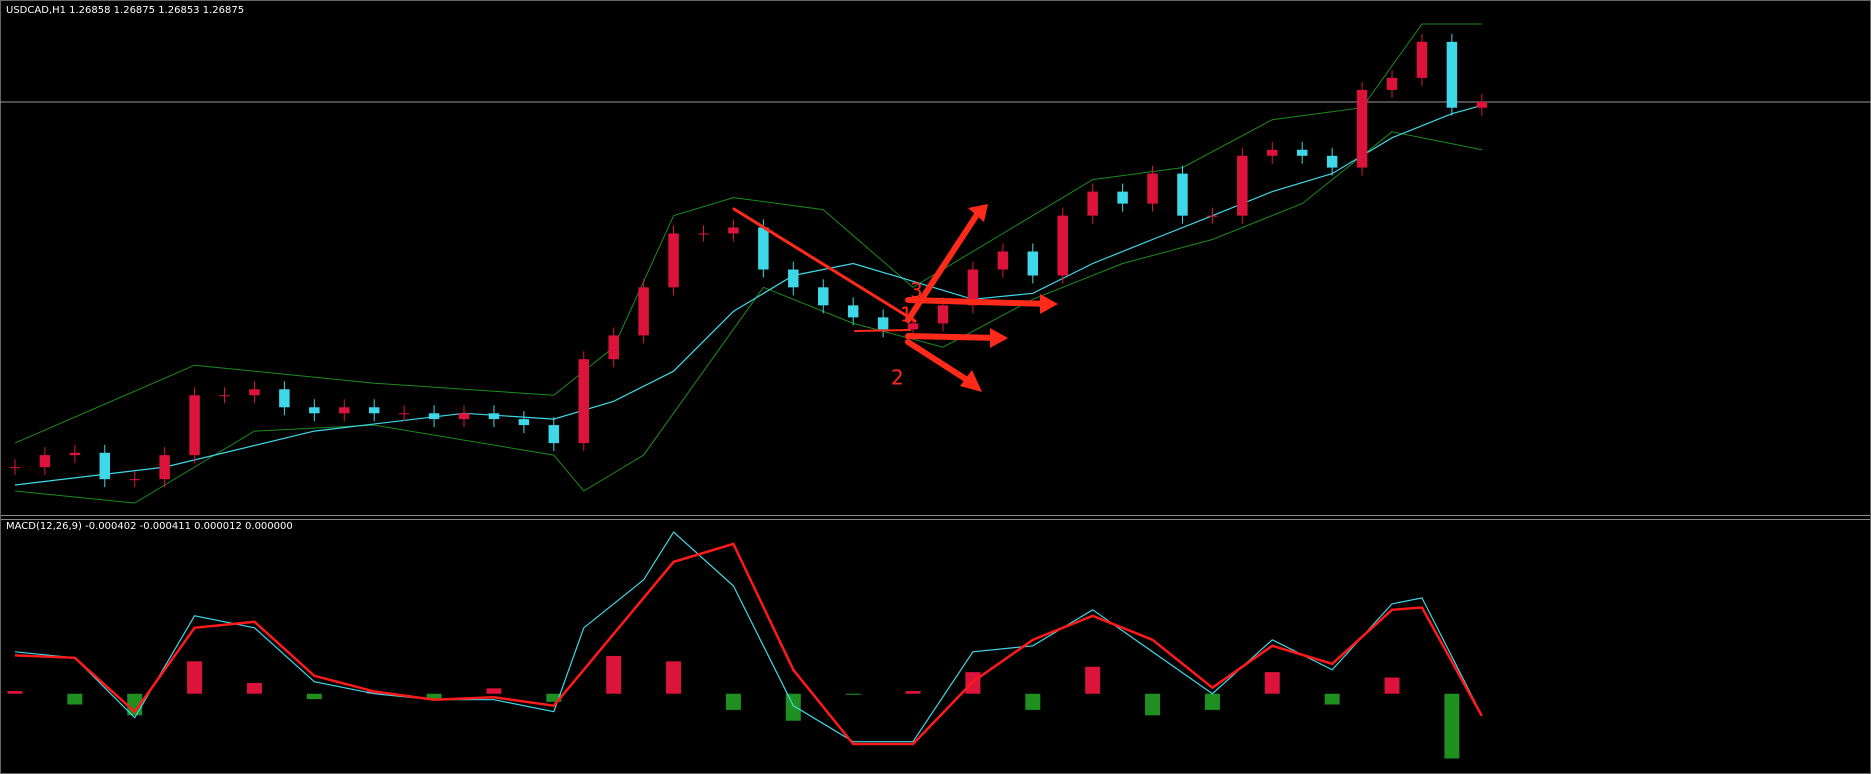  What do you see at coordinates (824, 265) in the screenshot?
I see `trend-line` at bounding box center [824, 265].